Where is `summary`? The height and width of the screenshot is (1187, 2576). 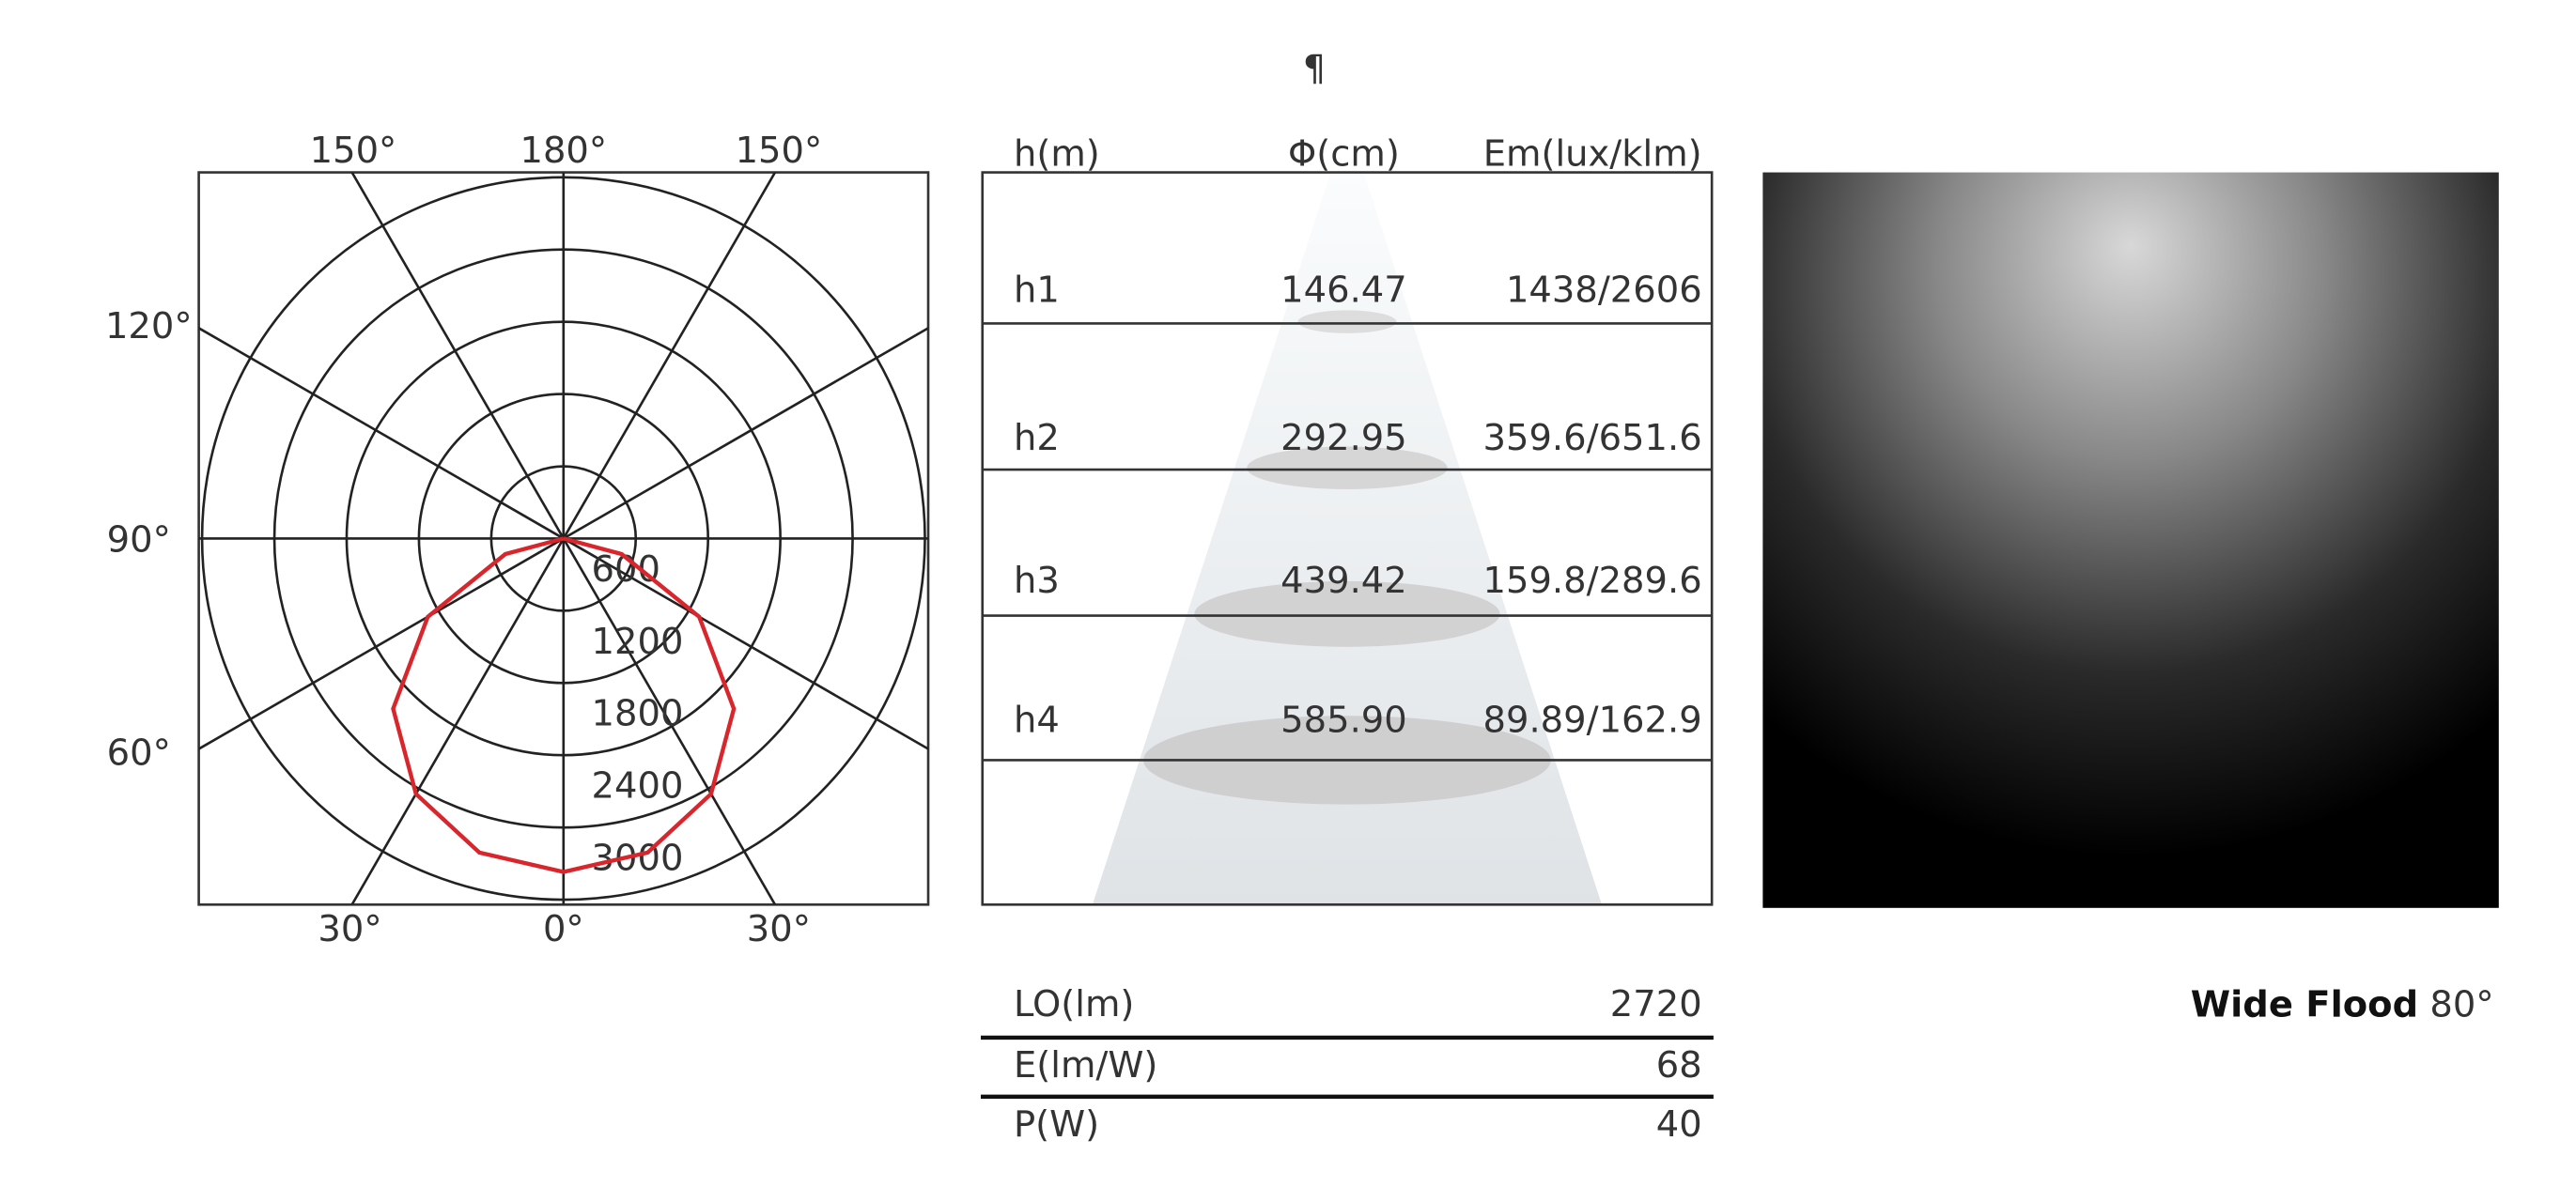
summary is located at coordinates (1347, 1067).